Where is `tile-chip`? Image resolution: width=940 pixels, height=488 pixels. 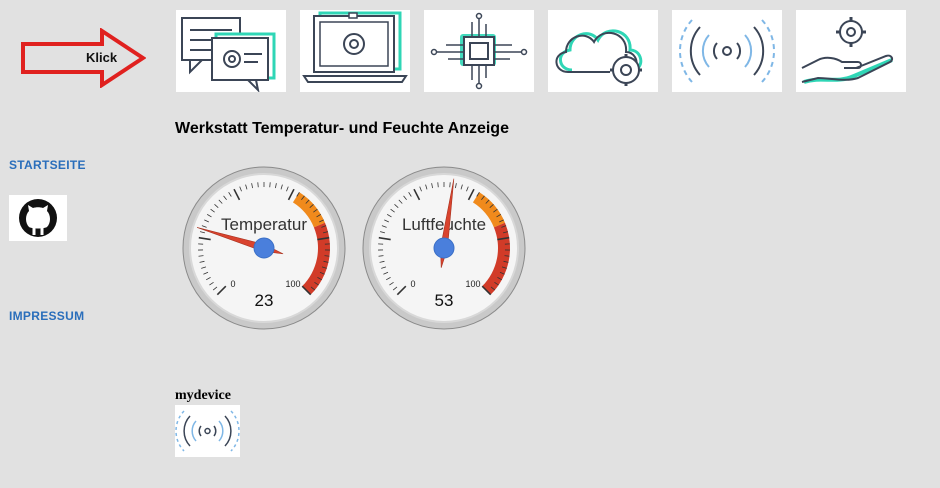 tile-chip is located at coordinates (479, 51).